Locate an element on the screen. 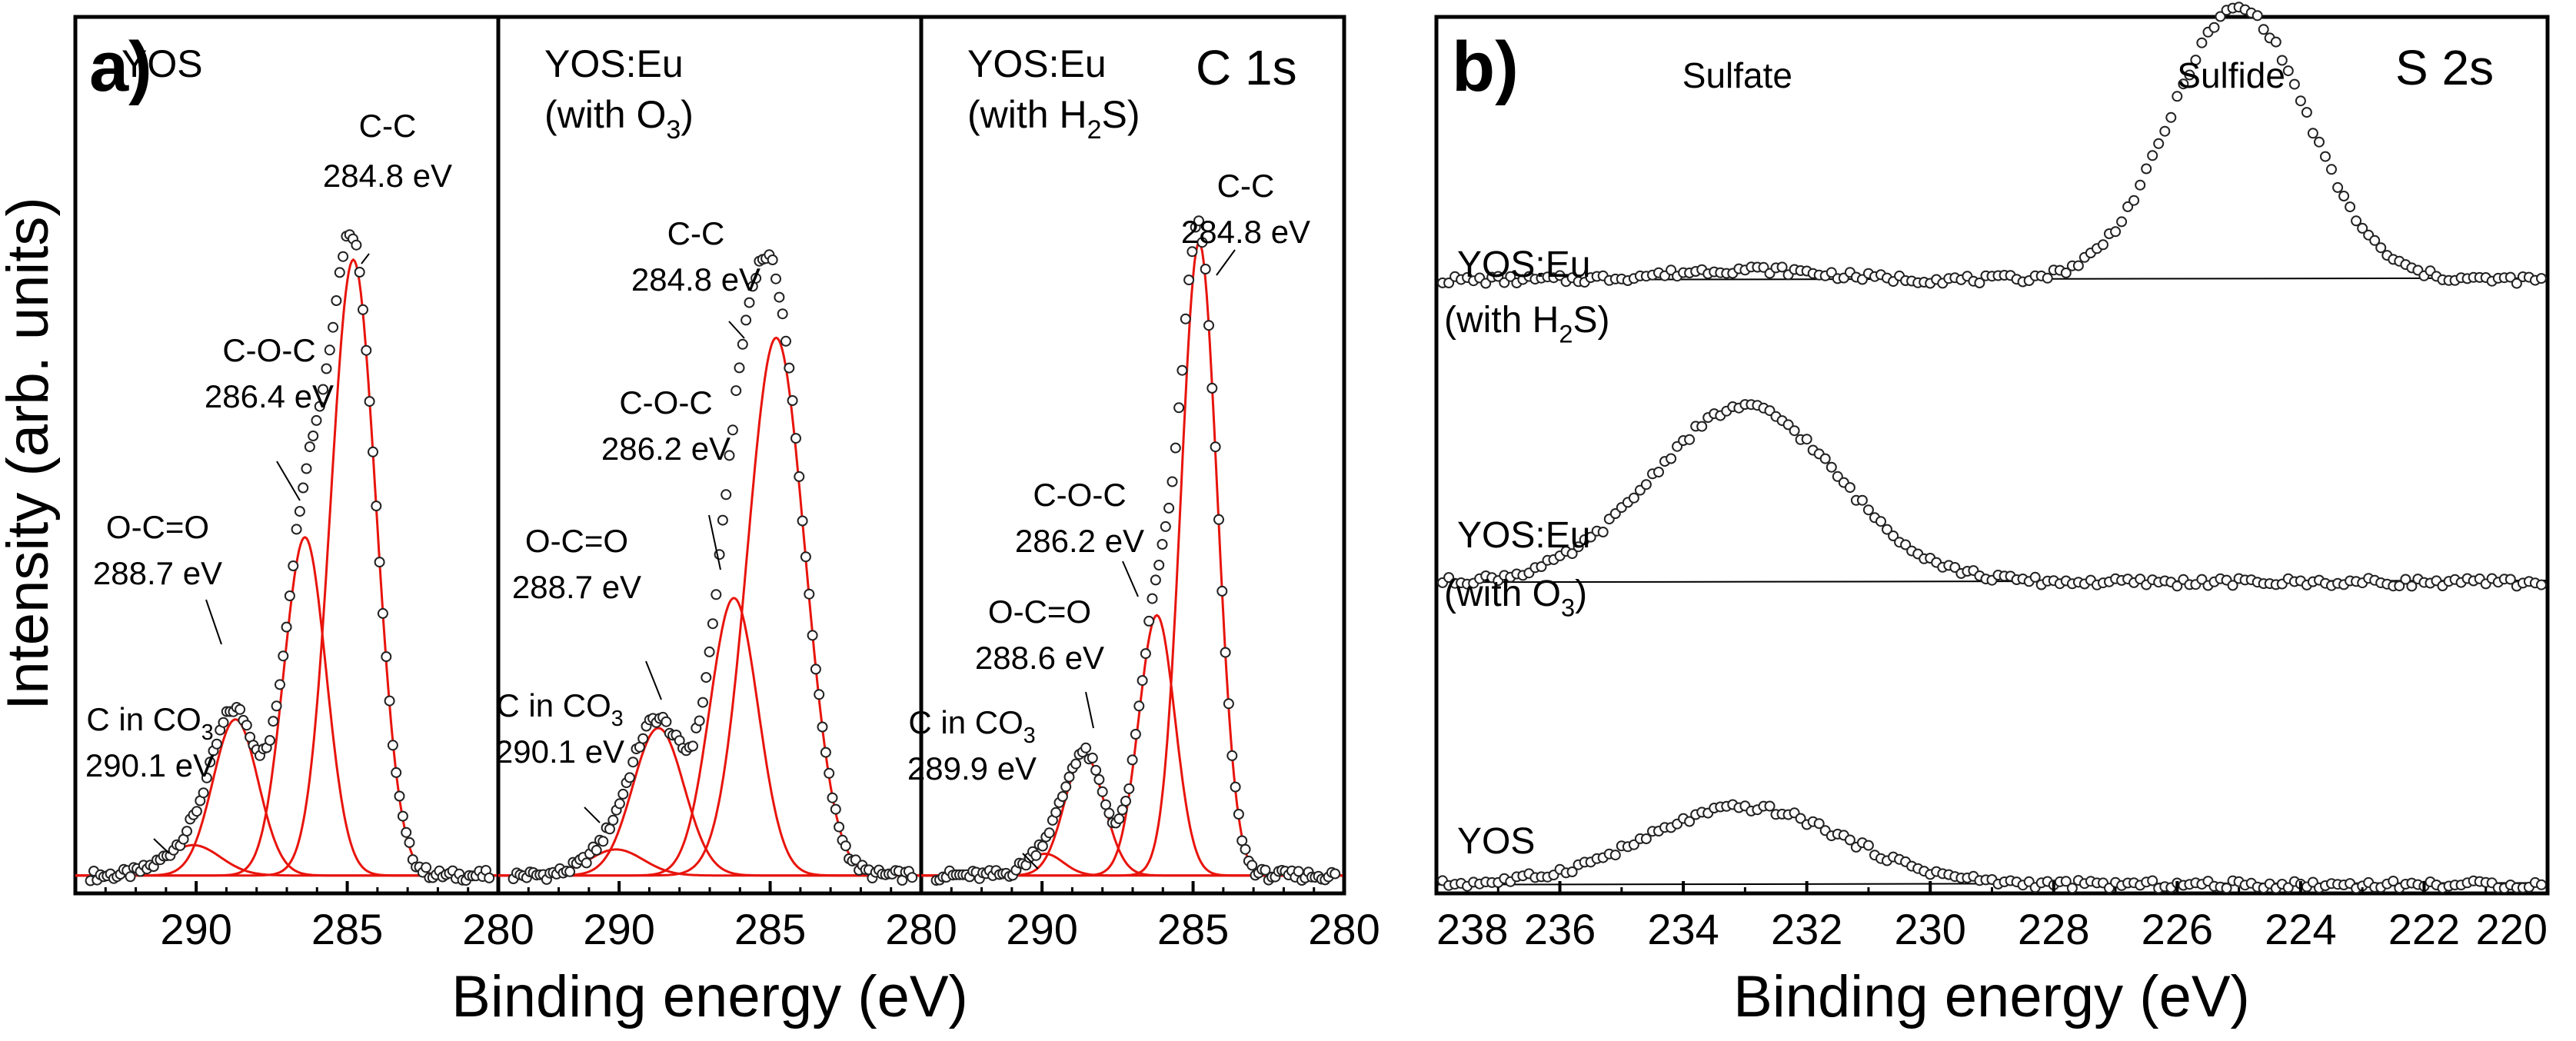 The height and width of the screenshot is (1041, 2576). sample-subtitle-2: (with H2S) is located at coordinates (1053, 119).